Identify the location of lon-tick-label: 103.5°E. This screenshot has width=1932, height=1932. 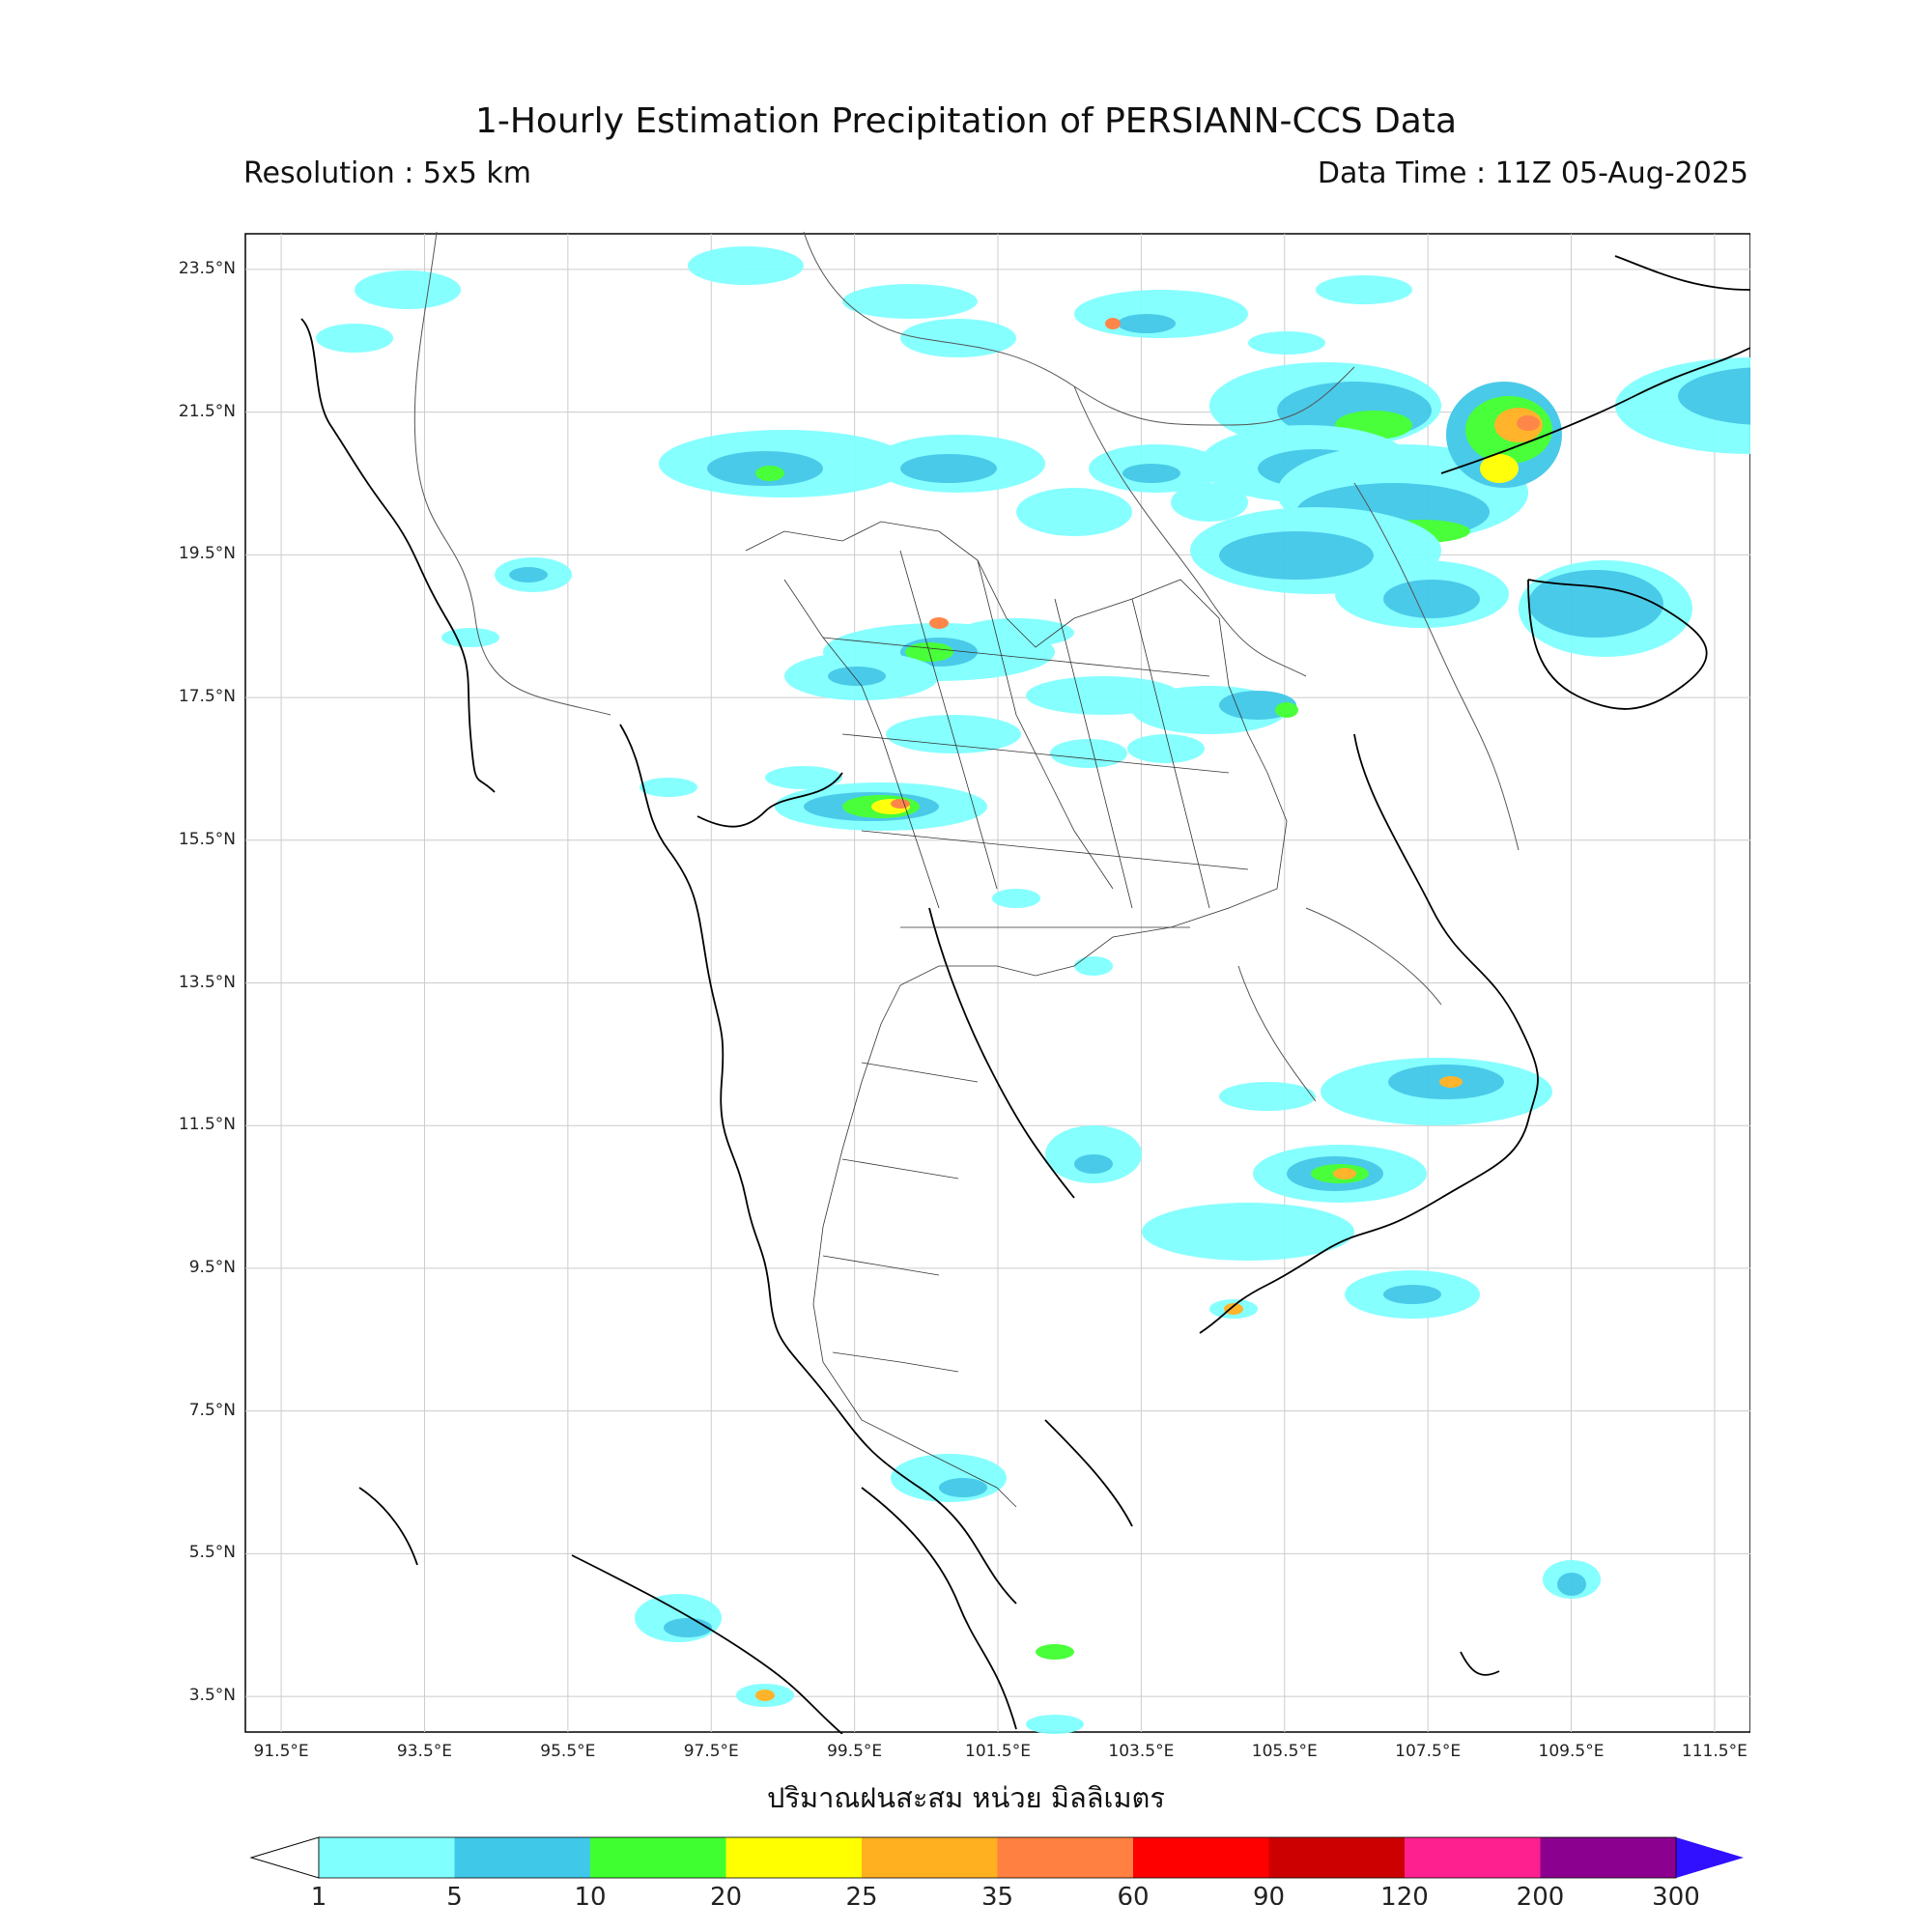
(1141, 1751).